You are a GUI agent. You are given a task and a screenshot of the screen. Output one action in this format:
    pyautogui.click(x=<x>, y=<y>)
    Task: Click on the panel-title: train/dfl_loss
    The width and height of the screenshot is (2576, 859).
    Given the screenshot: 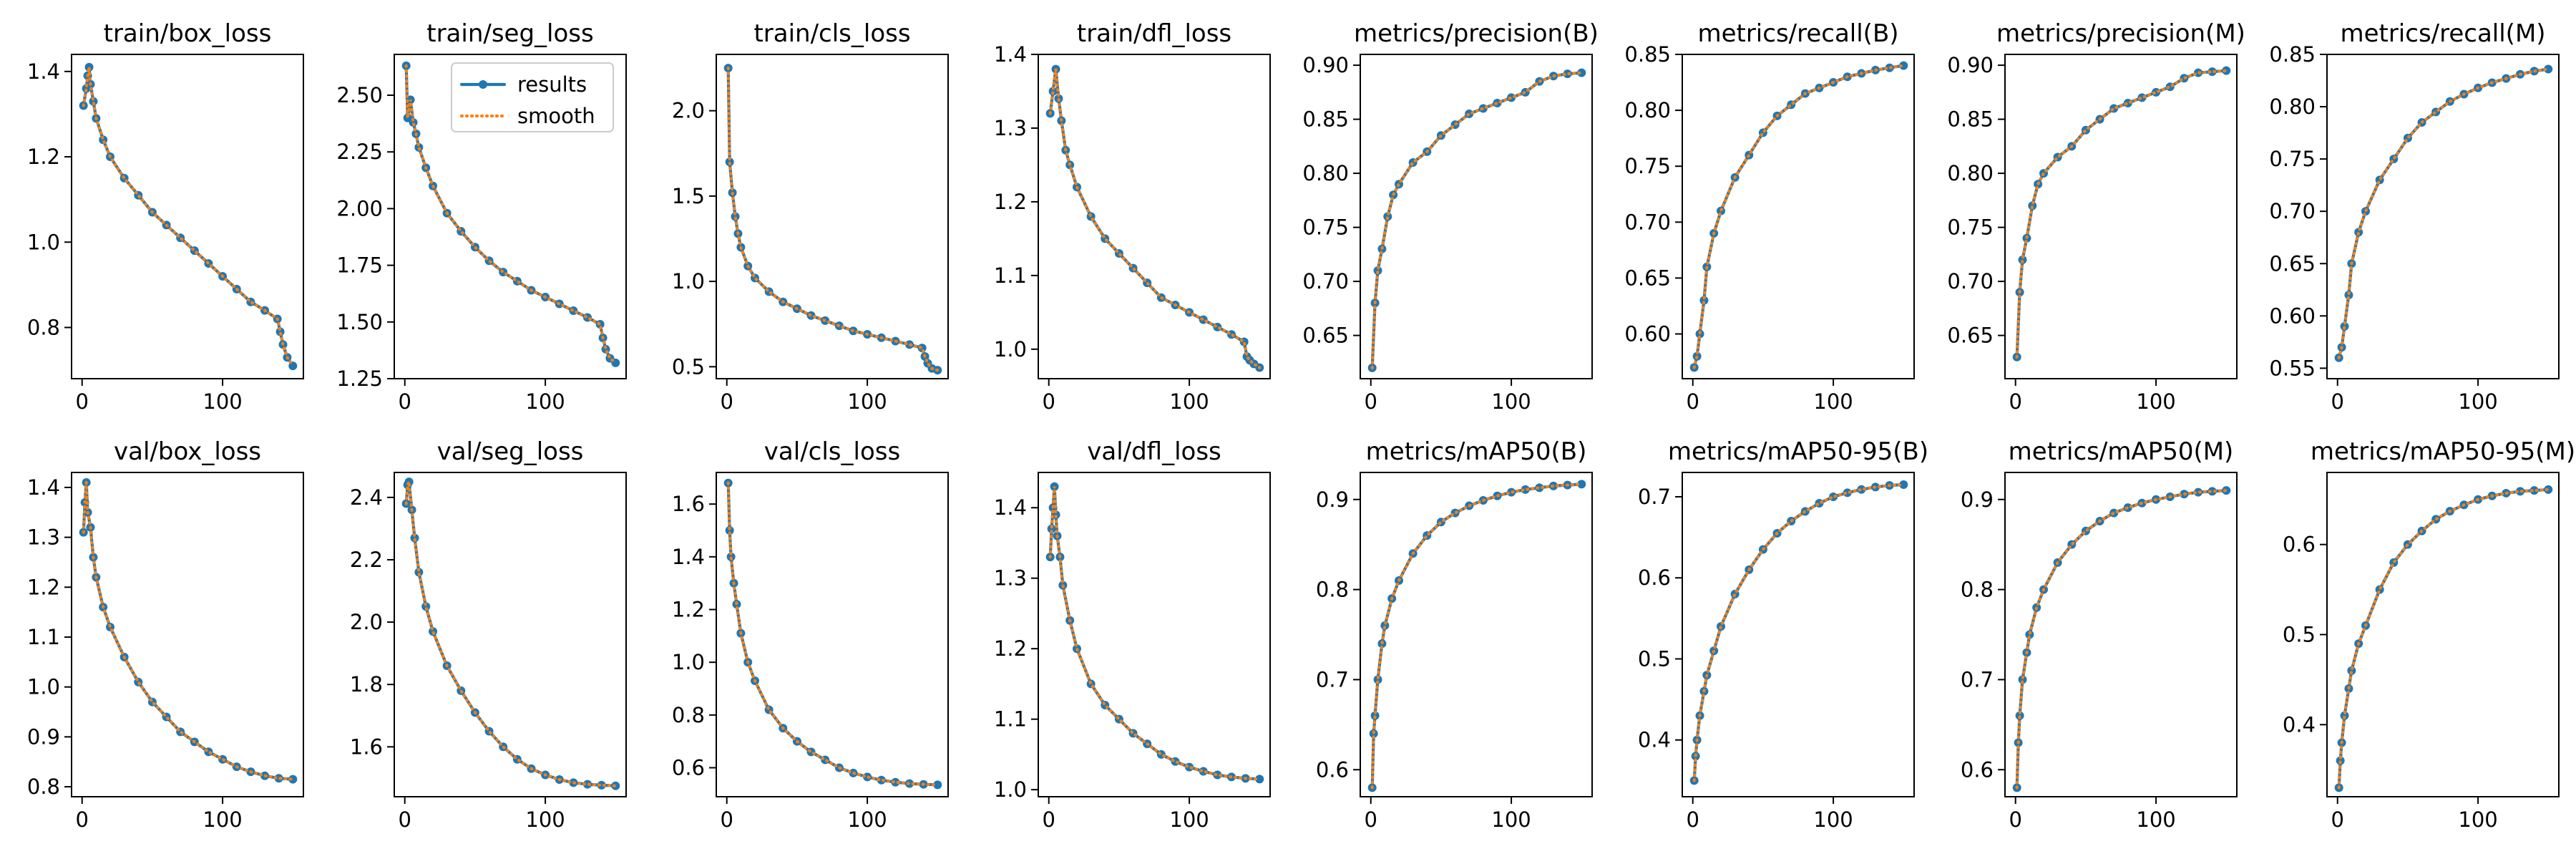 What is the action you would take?
    pyautogui.click(x=1154, y=33)
    